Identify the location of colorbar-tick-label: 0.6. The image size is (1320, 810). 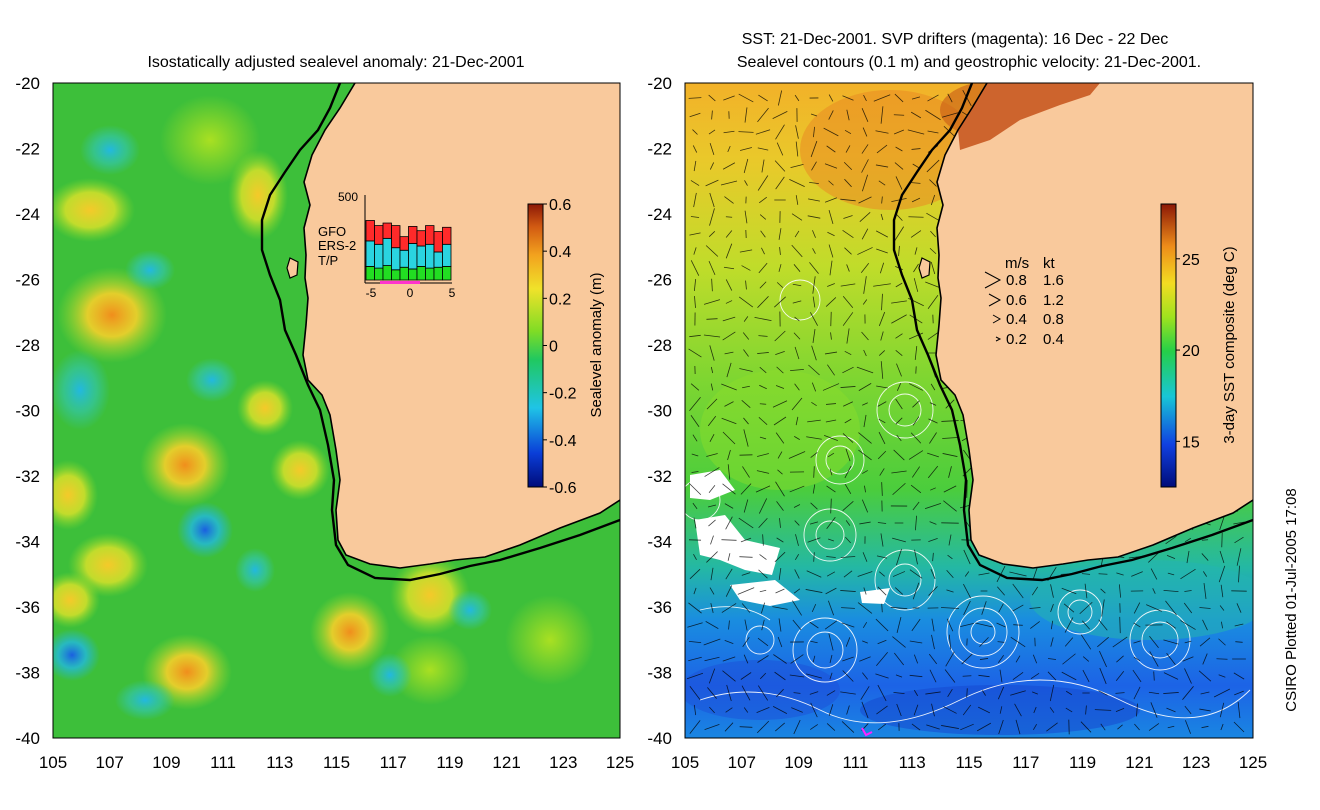
(560, 205).